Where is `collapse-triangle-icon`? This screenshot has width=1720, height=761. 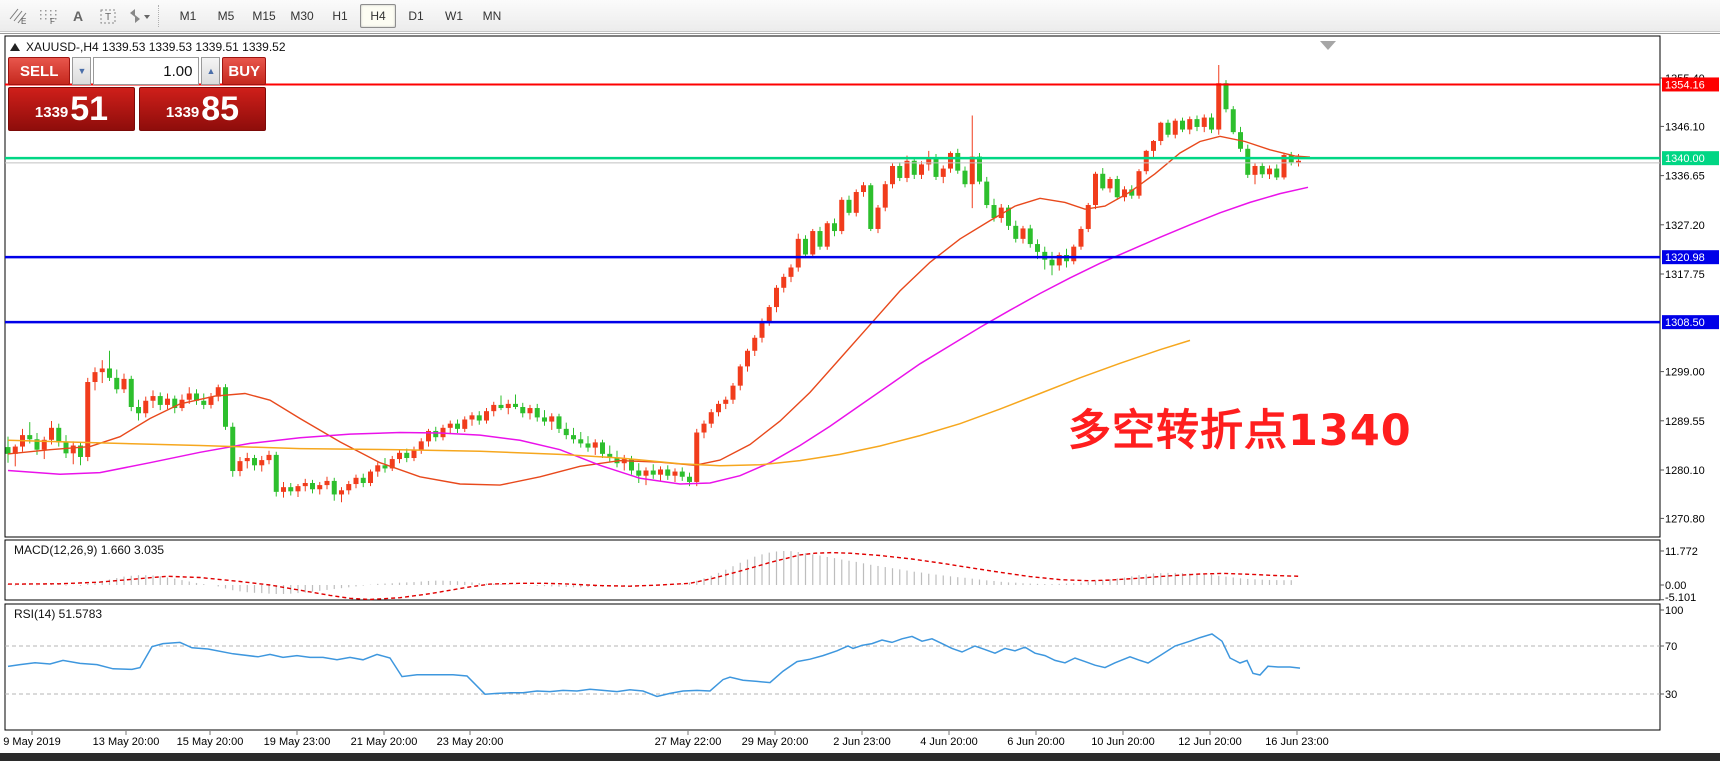 collapse-triangle-icon is located at coordinates (15, 47).